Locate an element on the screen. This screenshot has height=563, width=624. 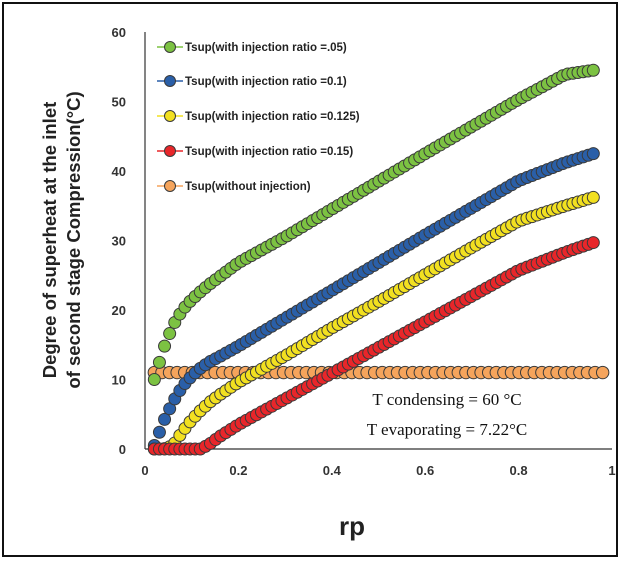
legend-label: Tsup(with injection ratio =0.15) is located at coordinates (269, 152).